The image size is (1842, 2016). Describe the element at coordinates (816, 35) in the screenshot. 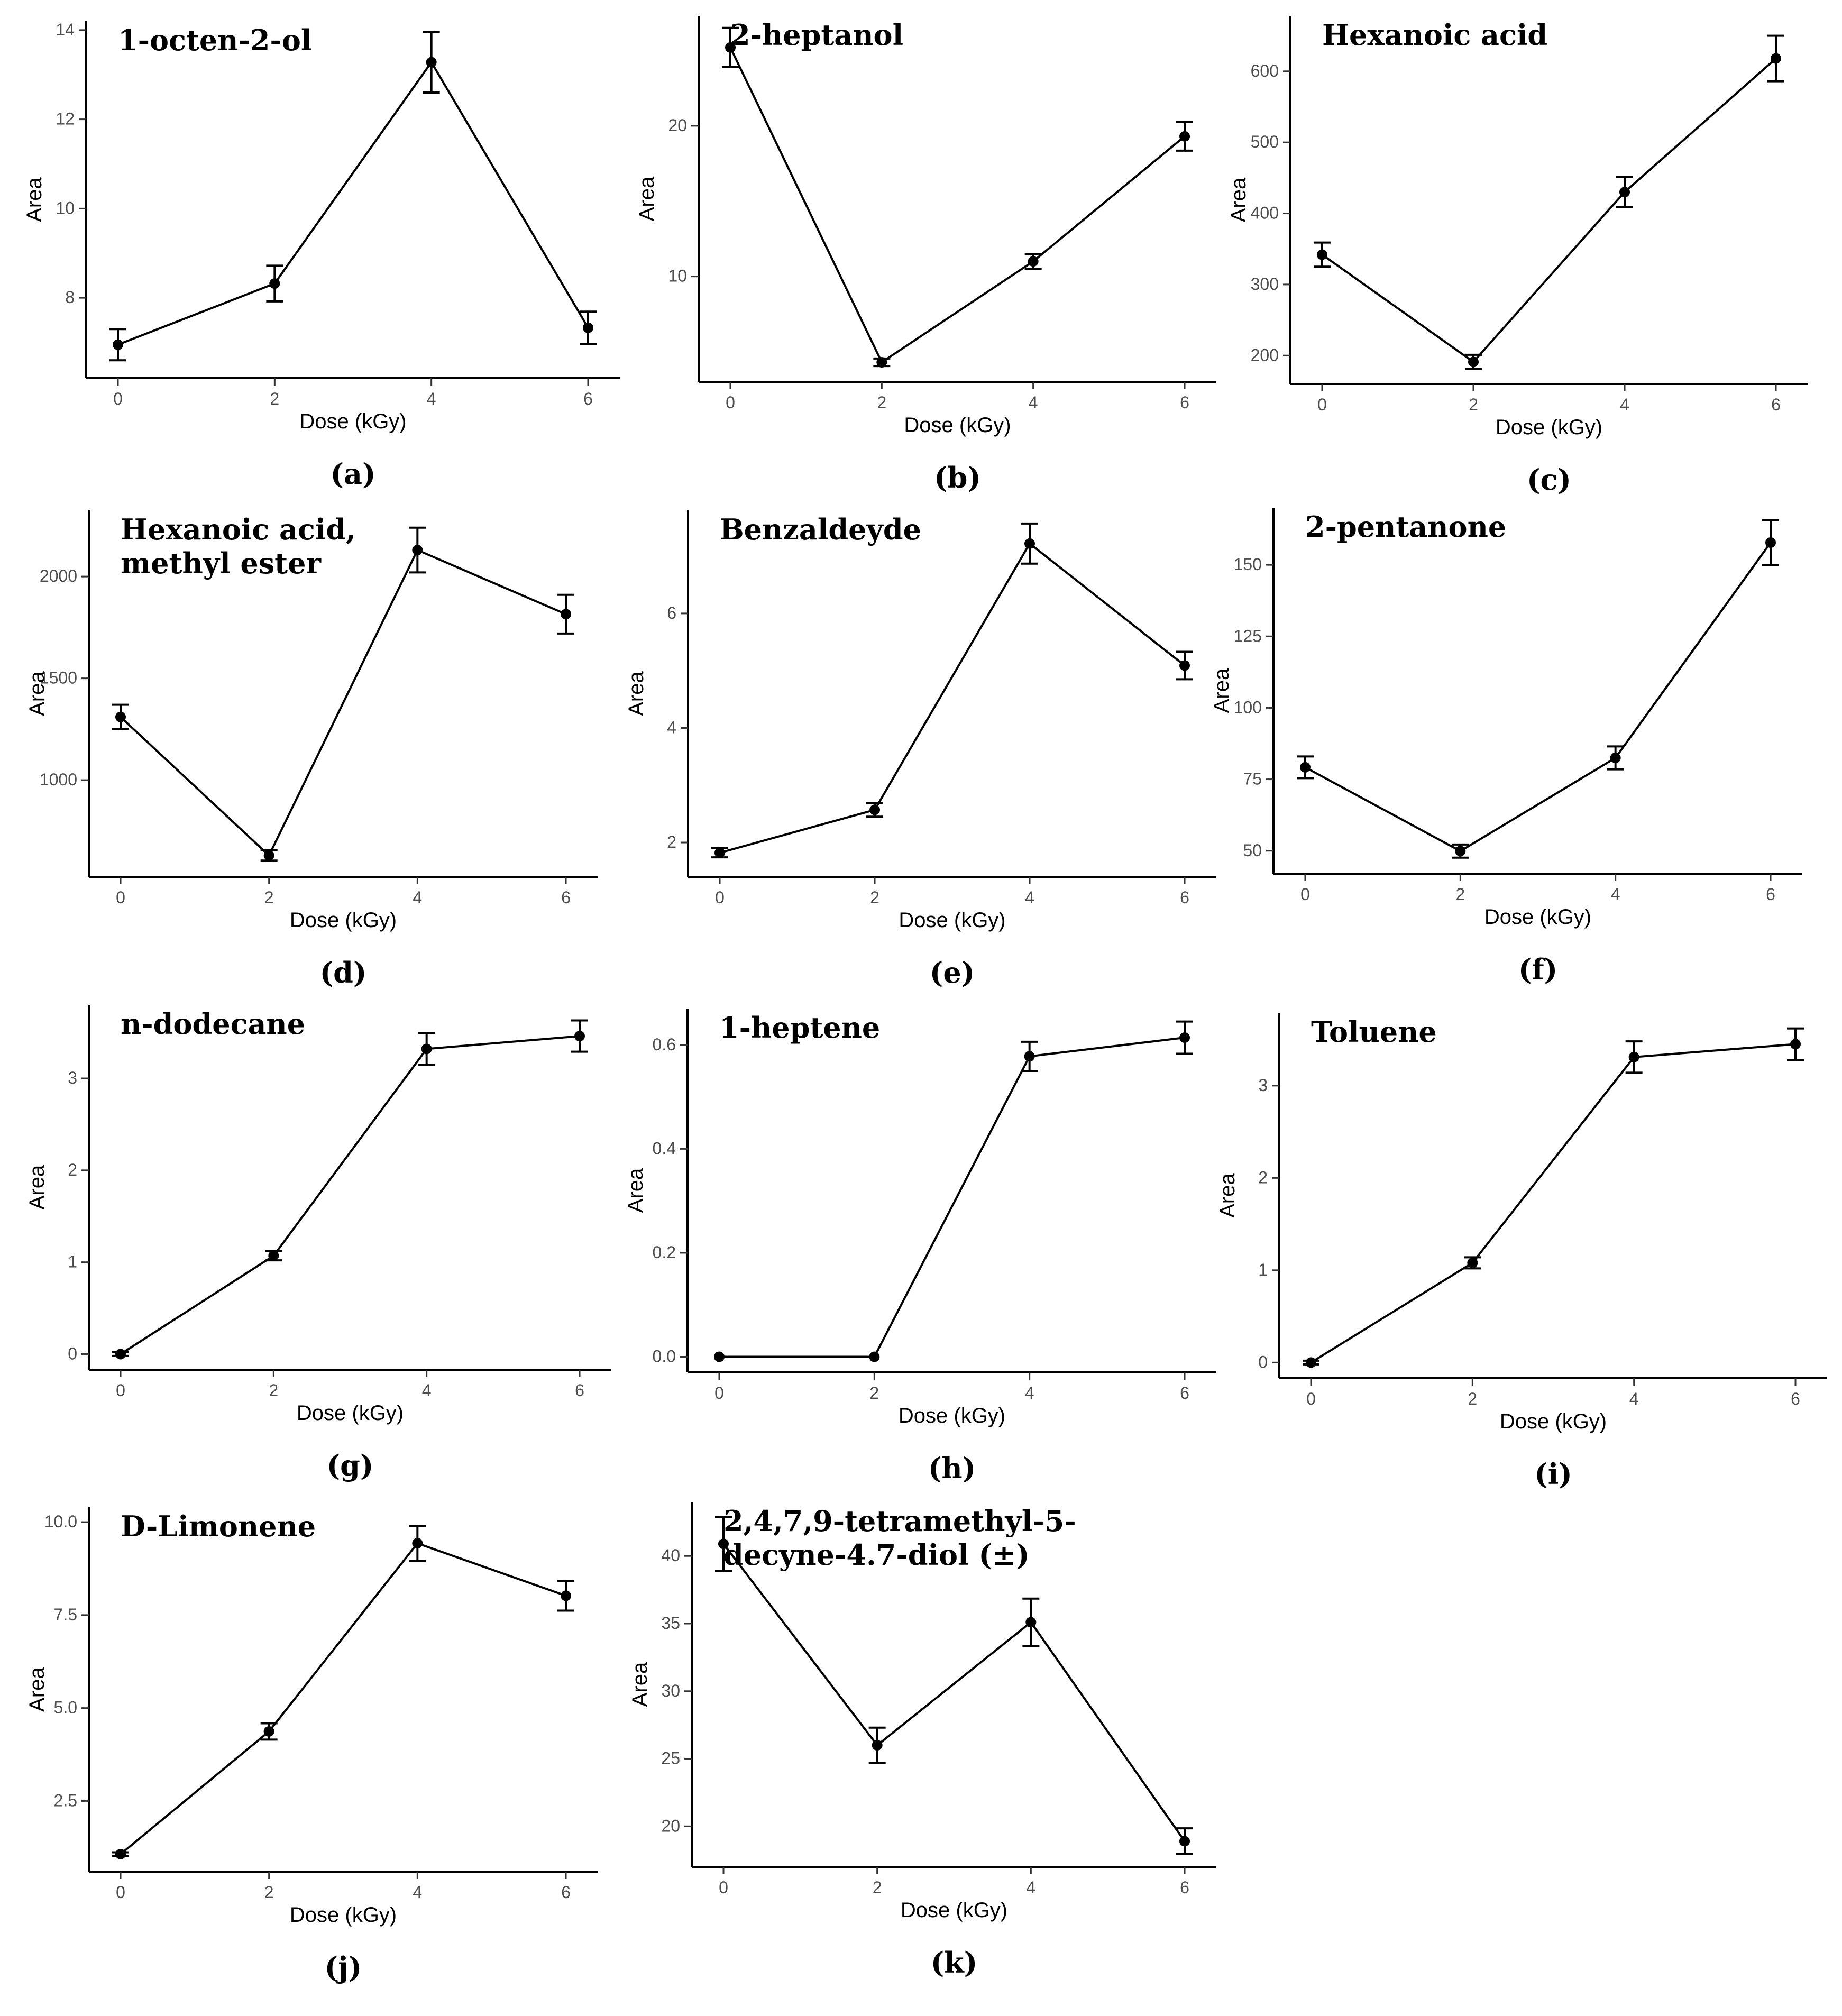

I see `panel-title: 2-heptanol` at that location.